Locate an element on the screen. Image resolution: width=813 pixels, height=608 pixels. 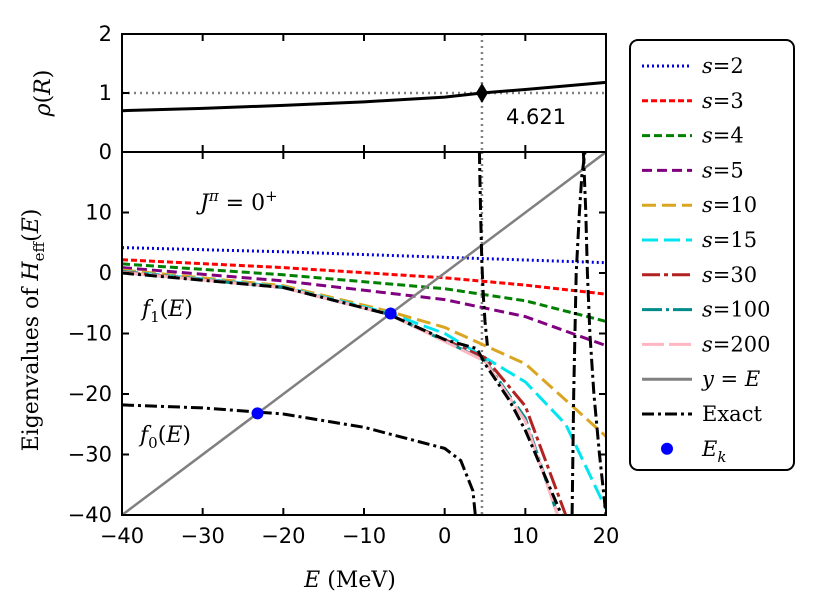
top-annotation: 4.621 is located at coordinates (536, 117).